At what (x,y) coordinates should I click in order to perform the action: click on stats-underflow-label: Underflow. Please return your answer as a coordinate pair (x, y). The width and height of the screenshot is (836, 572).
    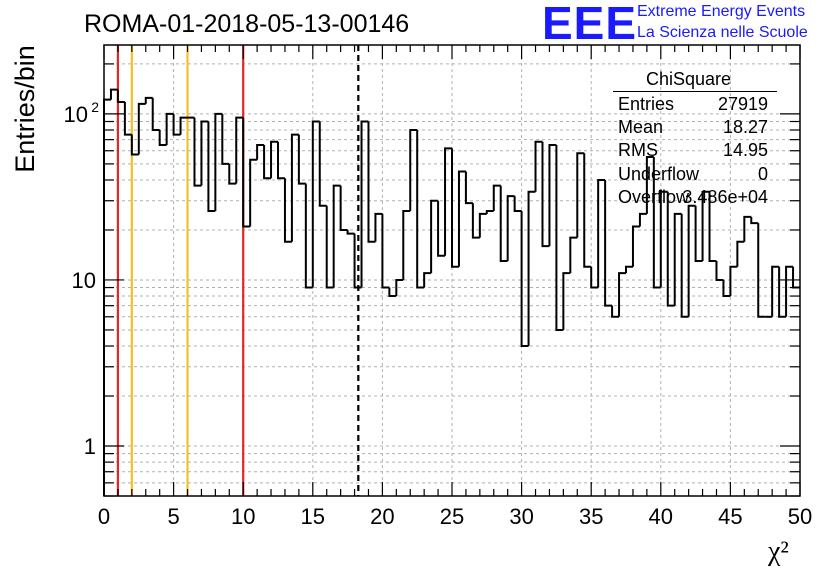
    Looking at the image, I should click on (659, 174).